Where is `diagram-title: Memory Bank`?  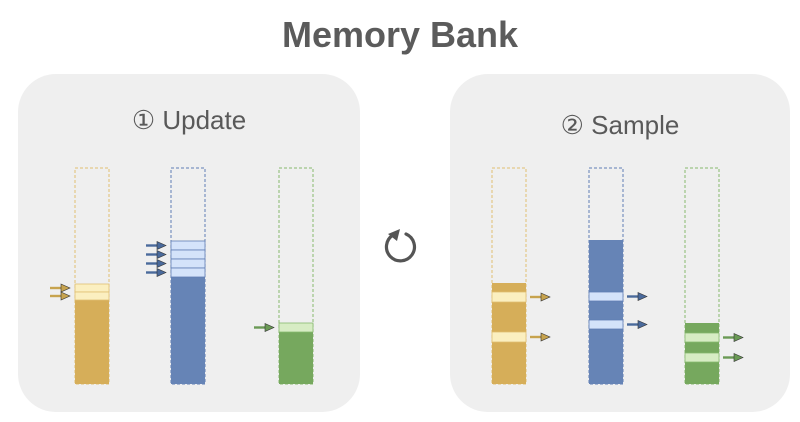
diagram-title: Memory Bank is located at coordinates (400, 34).